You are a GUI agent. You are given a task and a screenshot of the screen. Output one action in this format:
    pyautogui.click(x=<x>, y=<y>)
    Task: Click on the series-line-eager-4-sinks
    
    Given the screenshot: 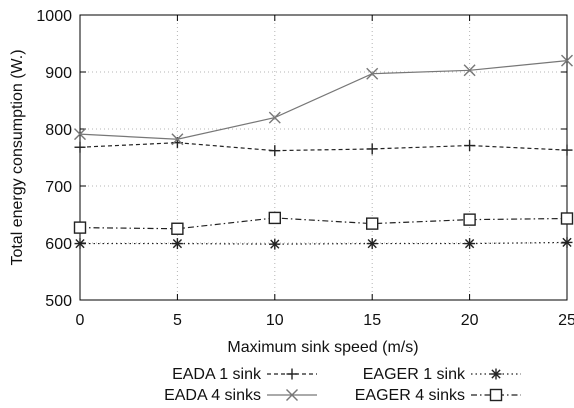 What is the action you would take?
    pyautogui.click(x=323, y=223)
    